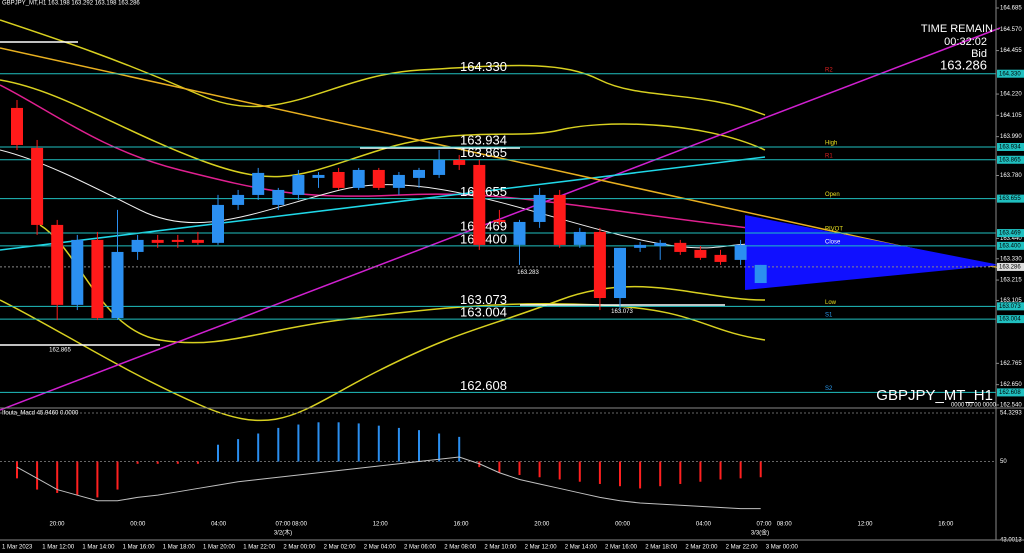 The image size is (1024, 553). What do you see at coordinates (1003, 462) in the screenshot?
I see `indicator-tick-label: 50` at bounding box center [1003, 462].